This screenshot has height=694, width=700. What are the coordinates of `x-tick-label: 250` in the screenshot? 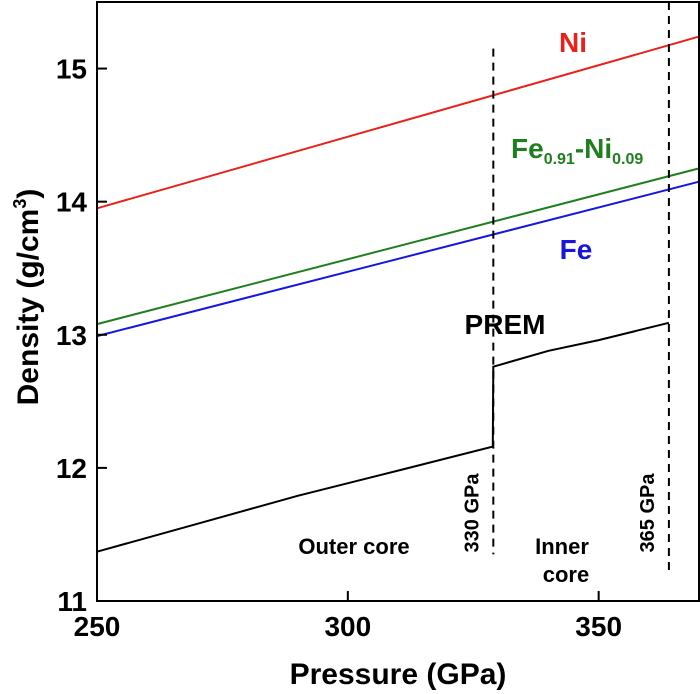 It's located at (97, 626).